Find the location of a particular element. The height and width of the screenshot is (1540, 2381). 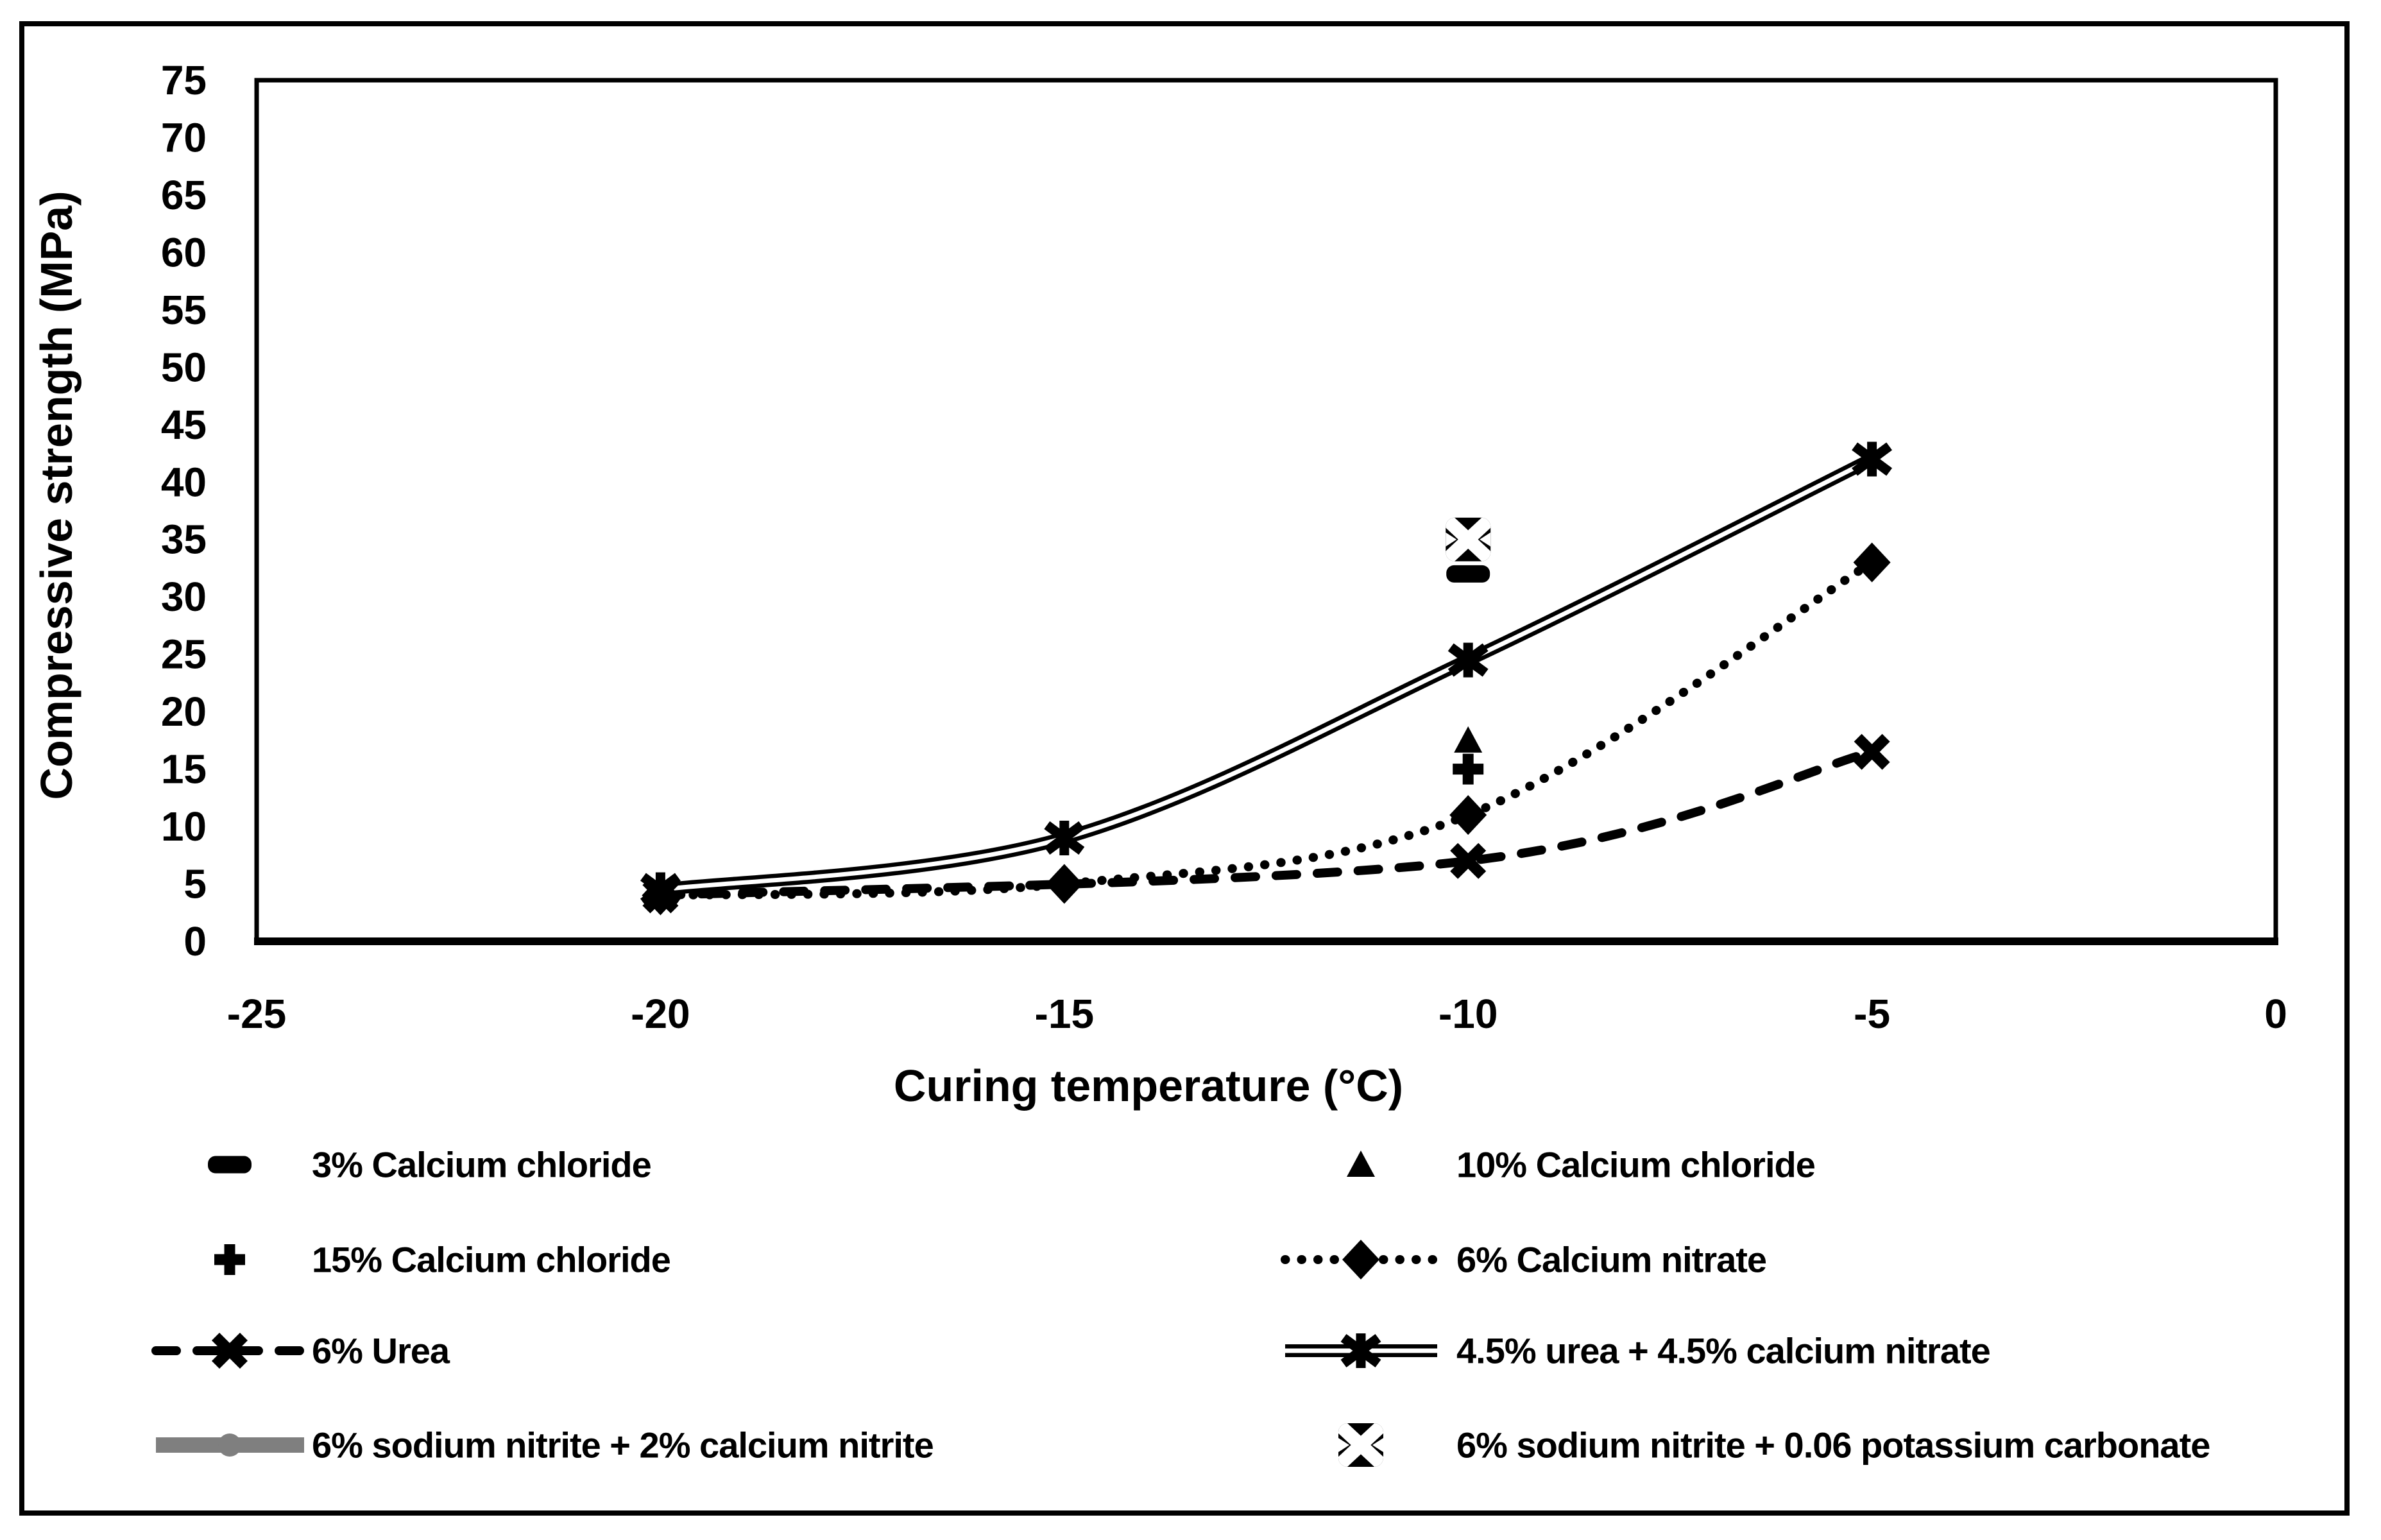

x-tick-label: -20 is located at coordinates (660, 1014).